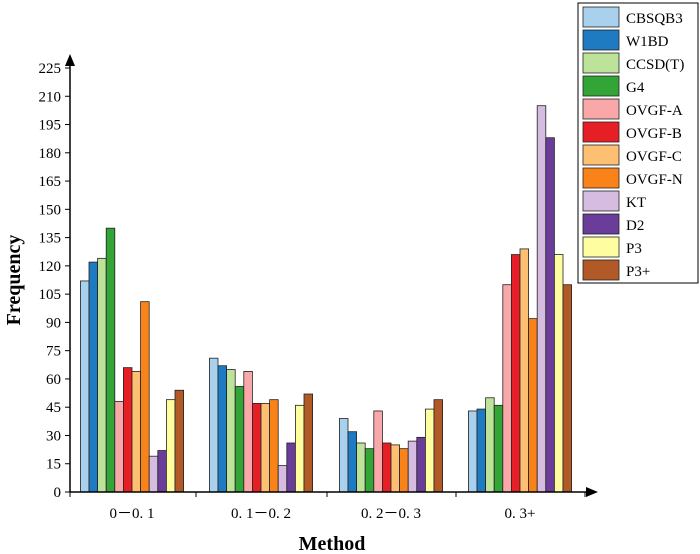 The image size is (700, 554). I want to click on y-tick-label: 60, so click(53, 380).